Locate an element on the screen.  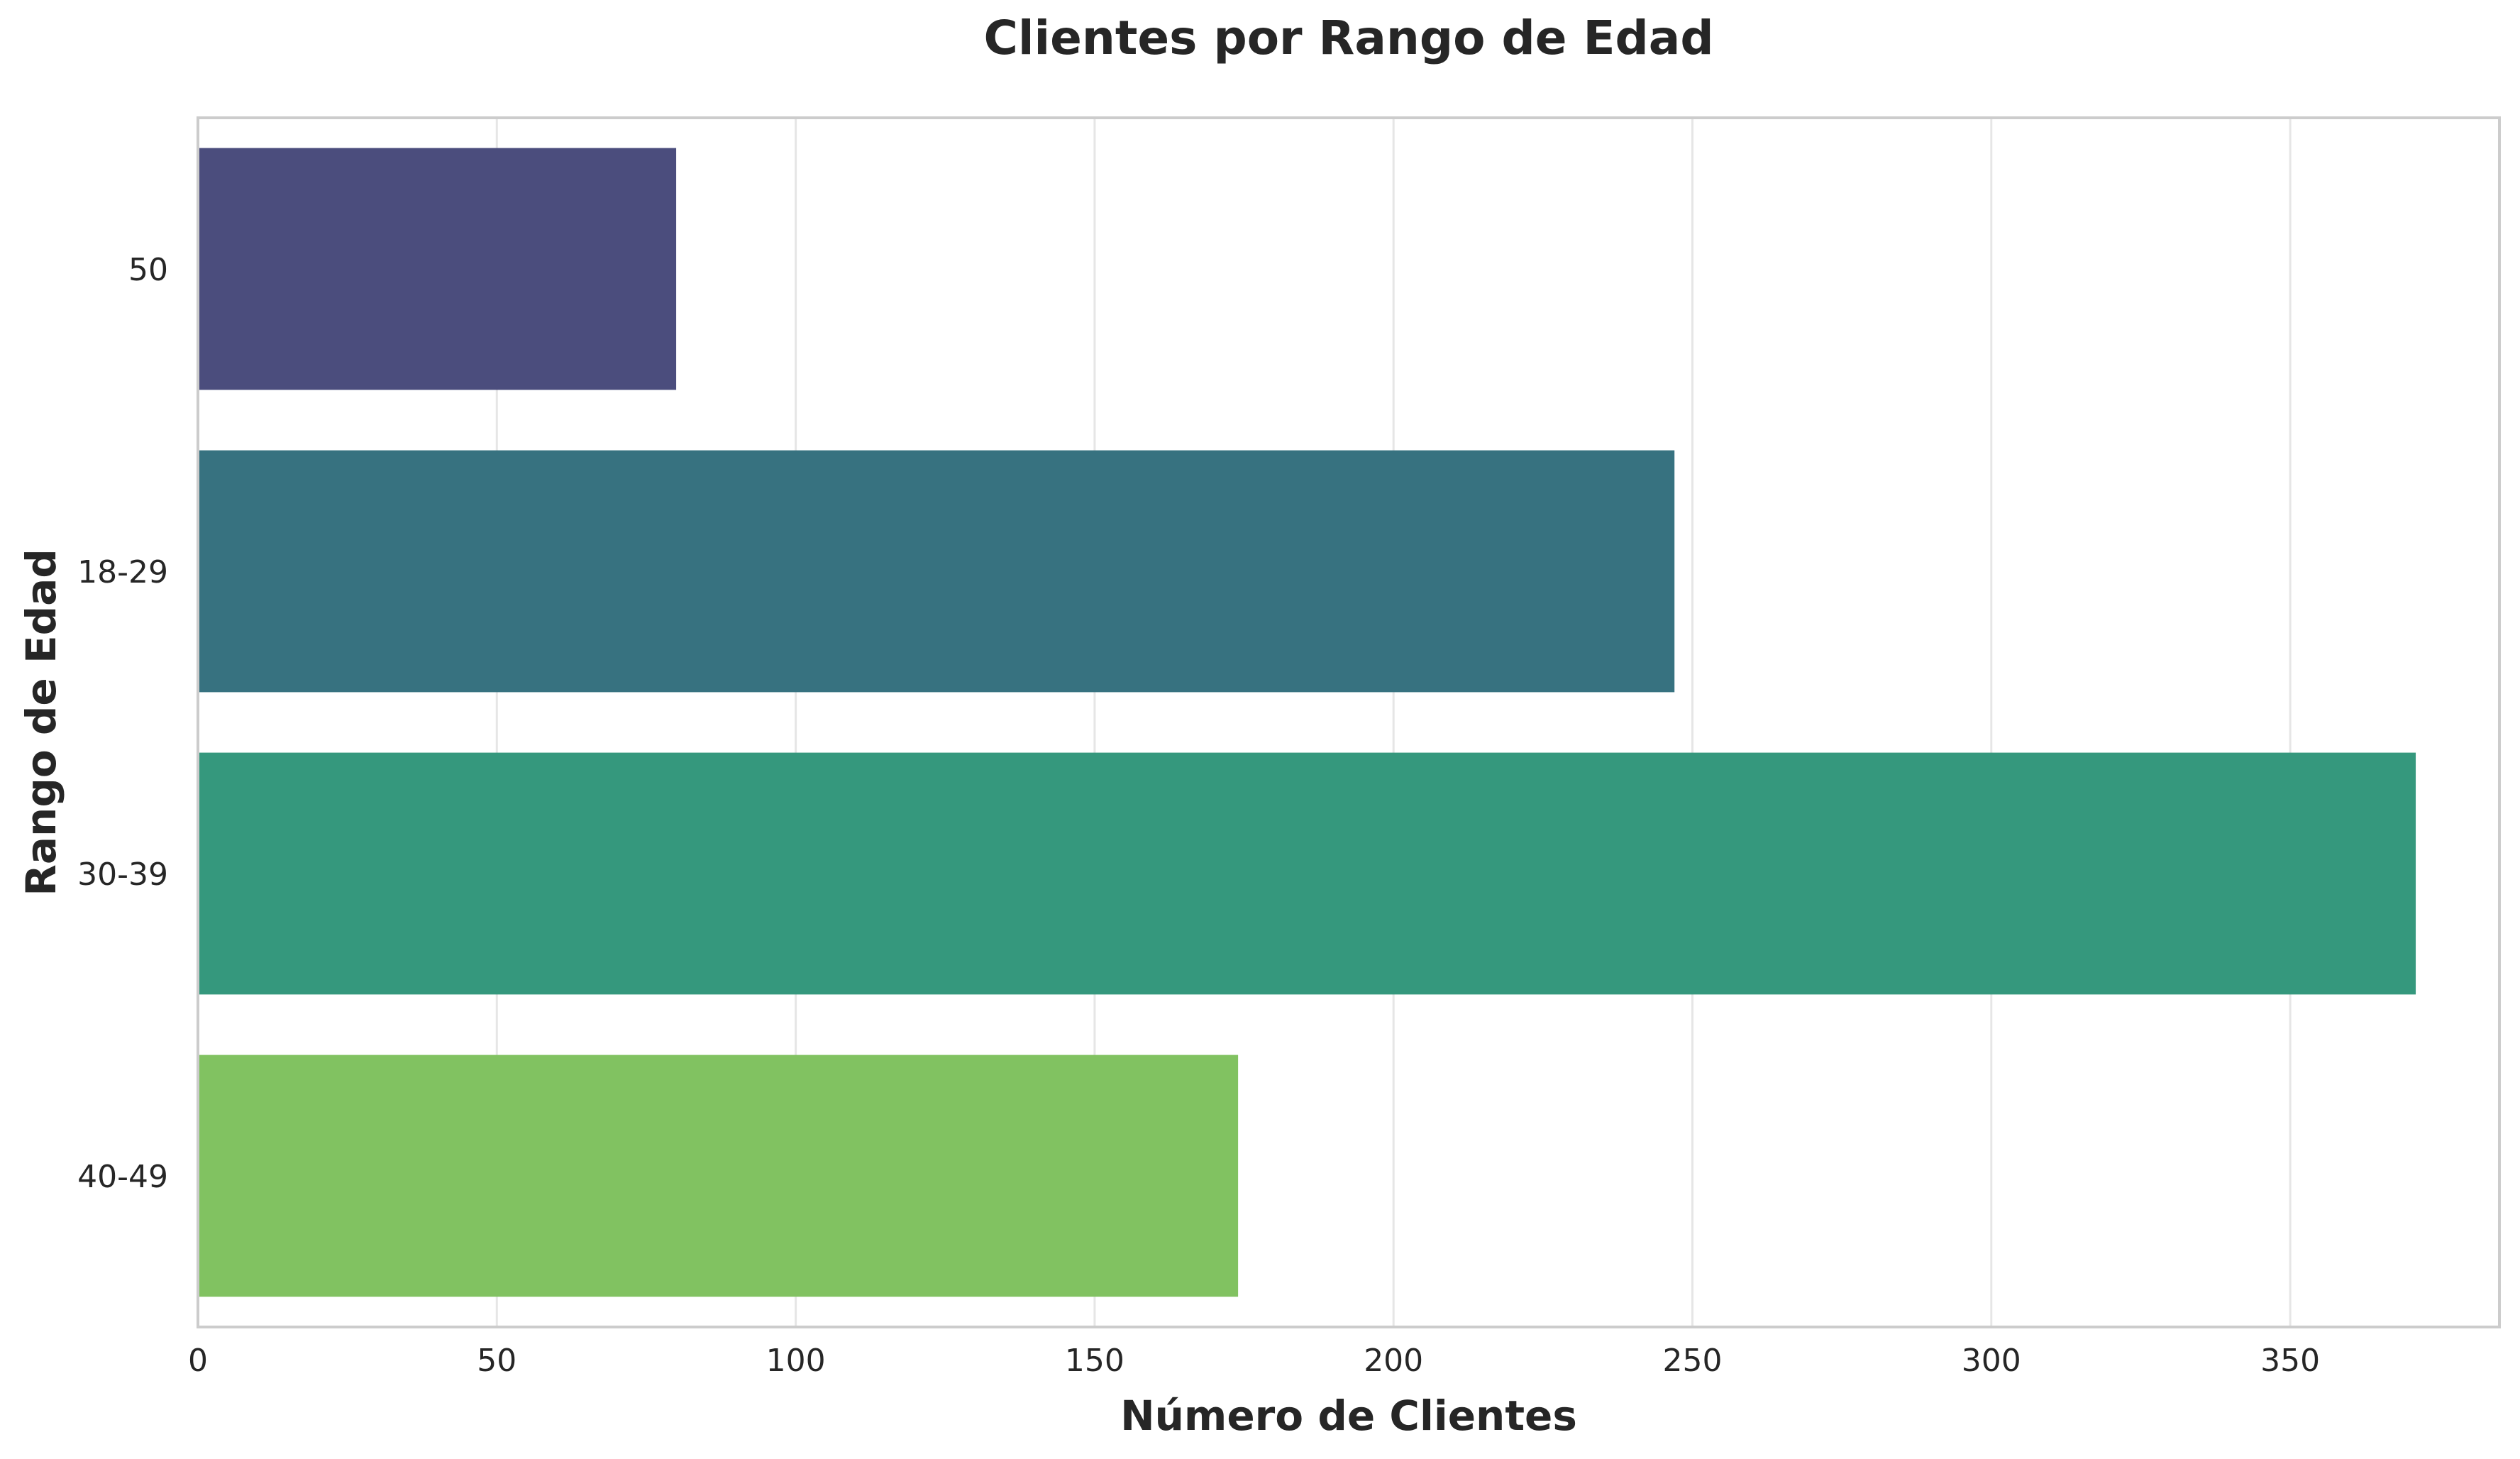
x-tick-label: 200 is located at coordinates (1393, 1361).